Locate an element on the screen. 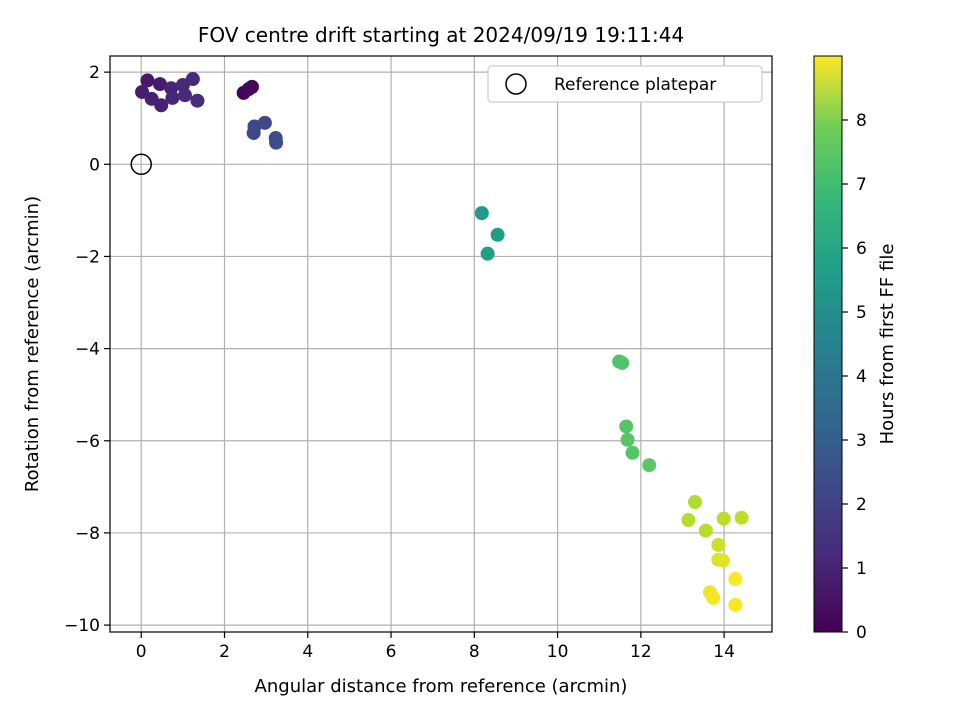 The width and height of the screenshot is (960, 720). colorbar-tick-label: 3 is located at coordinates (861, 441).